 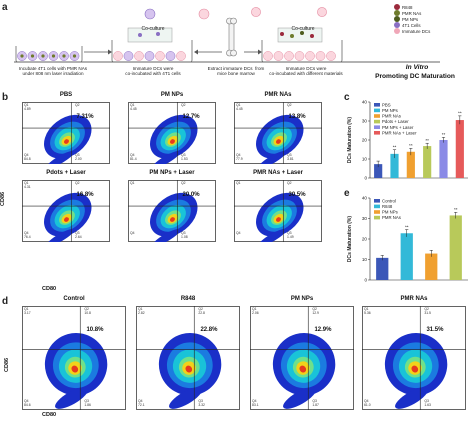 I want to click on flow-plot: PM NPs Q1 4.45 Q2 Q4 81.4 Q3 1.53 12.7%, so click(x=172, y=129).